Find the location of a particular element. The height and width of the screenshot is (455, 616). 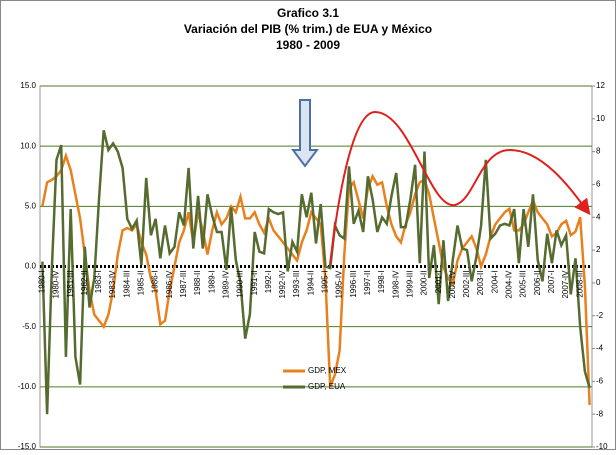

x-tick-label: 1989-I is located at coordinates (211, 282).